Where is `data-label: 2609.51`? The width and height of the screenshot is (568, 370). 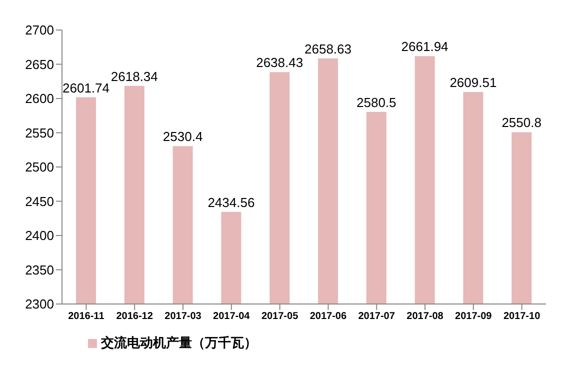 data-label: 2609.51 is located at coordinates (473, 82).